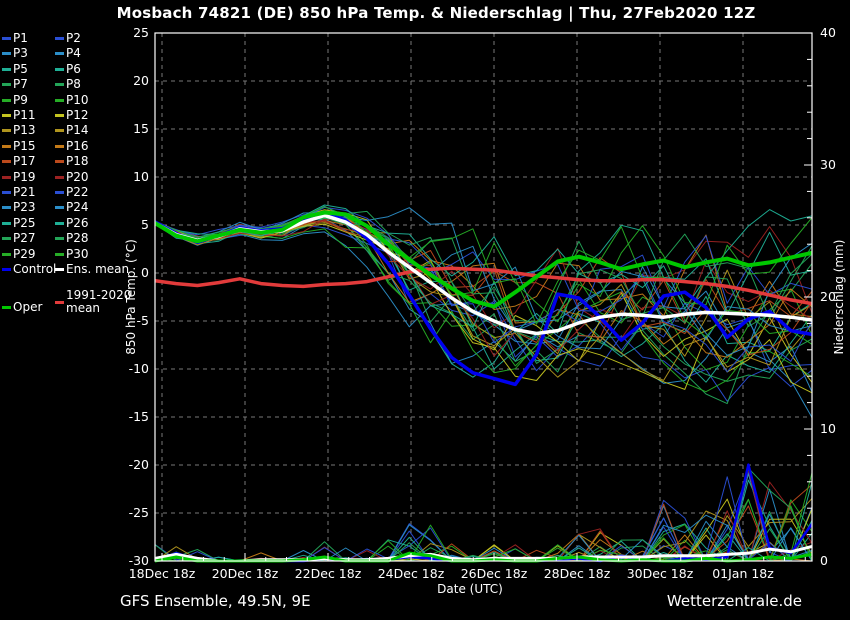  Describe the element at coordinates (22, 307) in the screenshot. I see `legend-item-oper: Oper` at that location.